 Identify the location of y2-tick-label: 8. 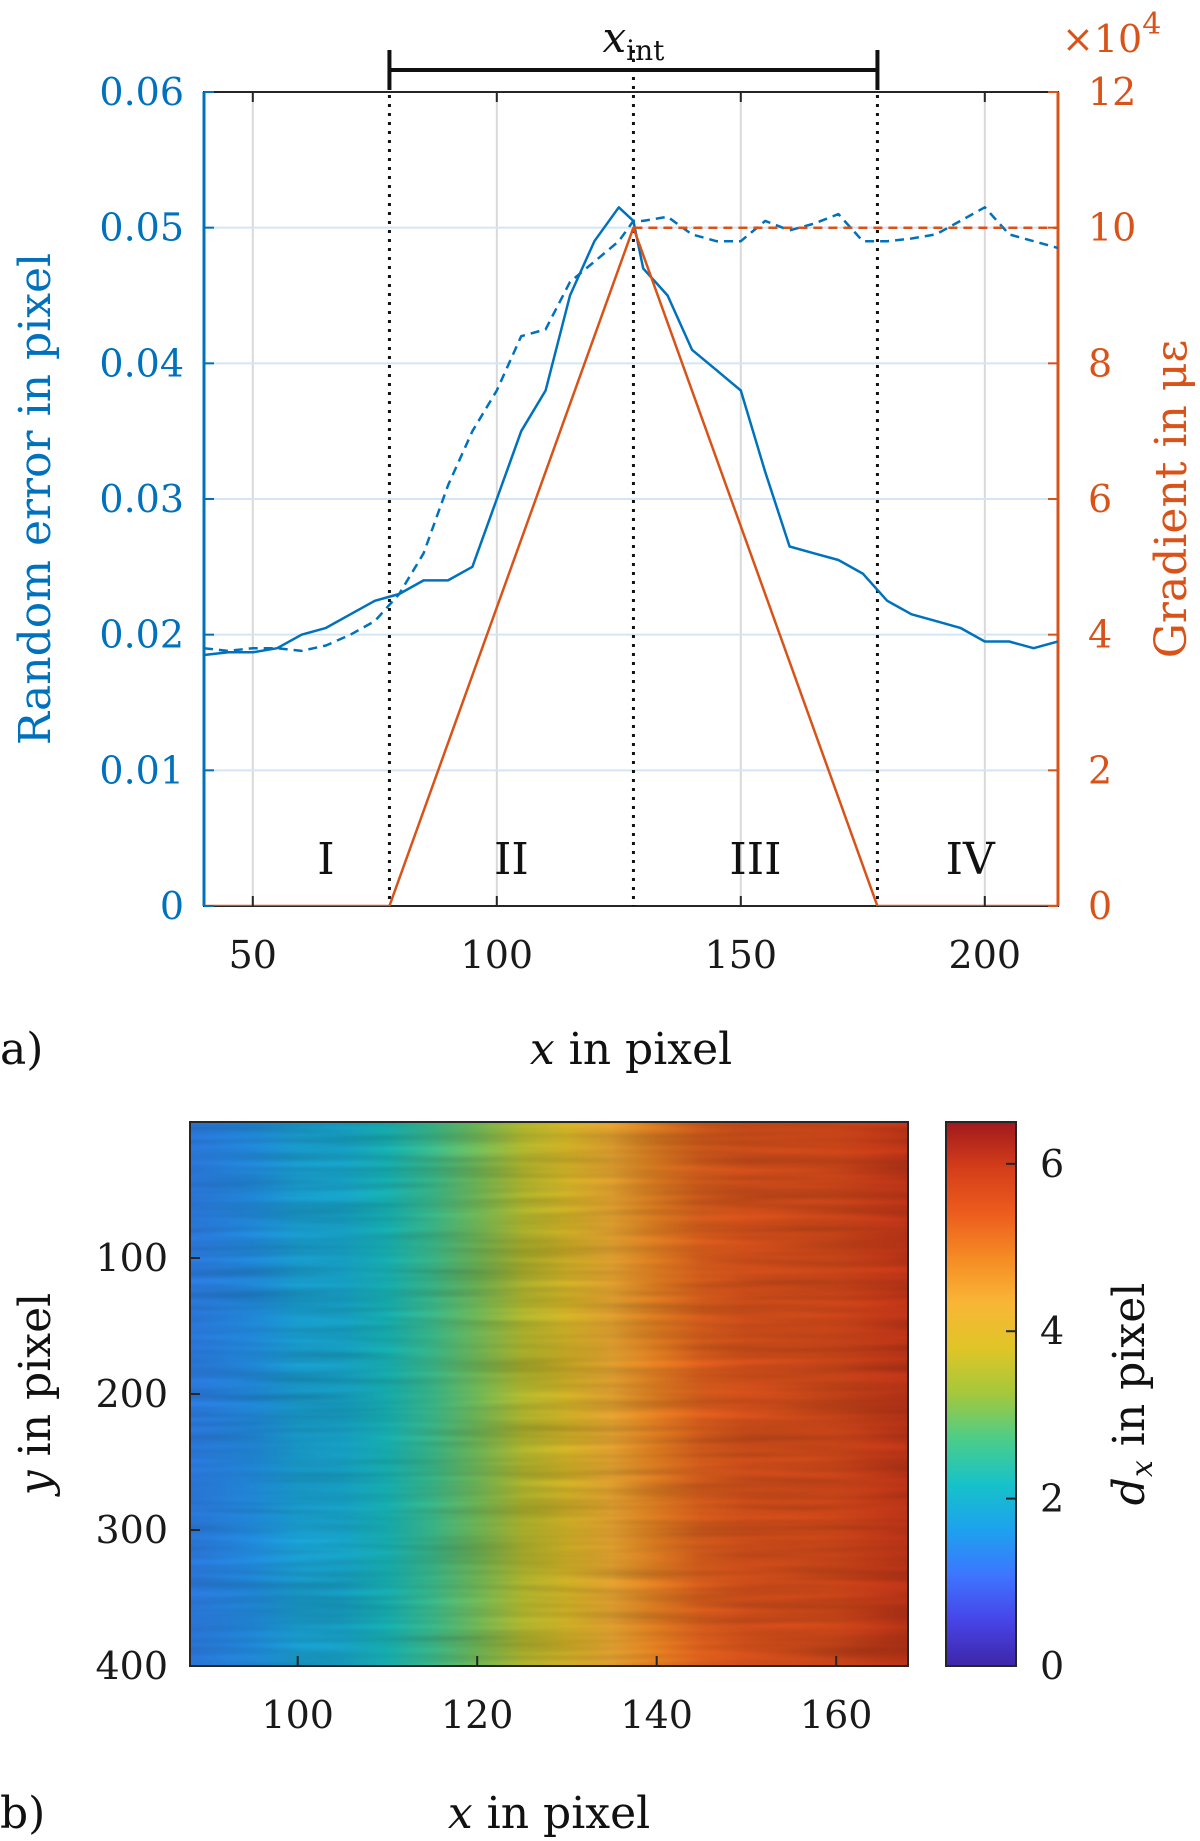
(1100, 363).